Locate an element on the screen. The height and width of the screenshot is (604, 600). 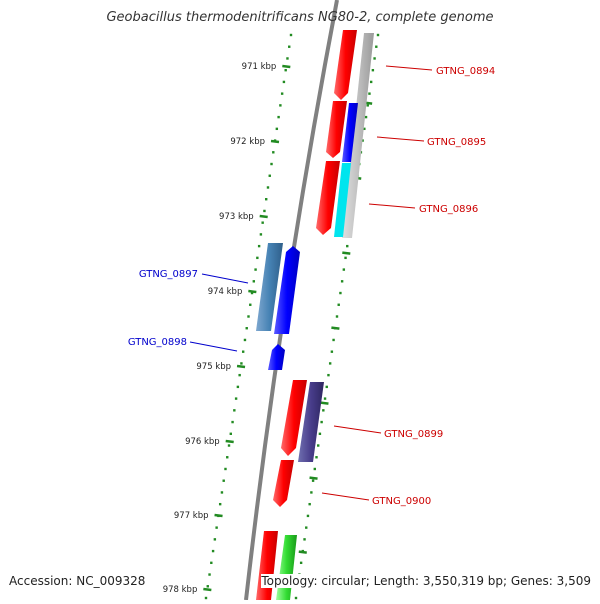
gene-label-gtng-0895: GTNG_0895 is located at coordinates (456, 142).